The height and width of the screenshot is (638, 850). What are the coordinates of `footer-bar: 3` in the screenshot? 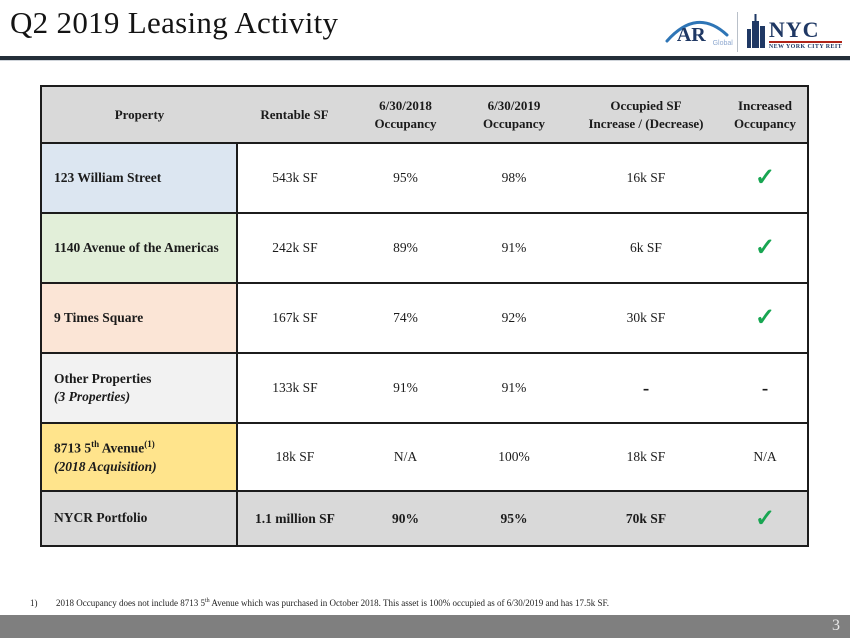 It's located at (425, 626).